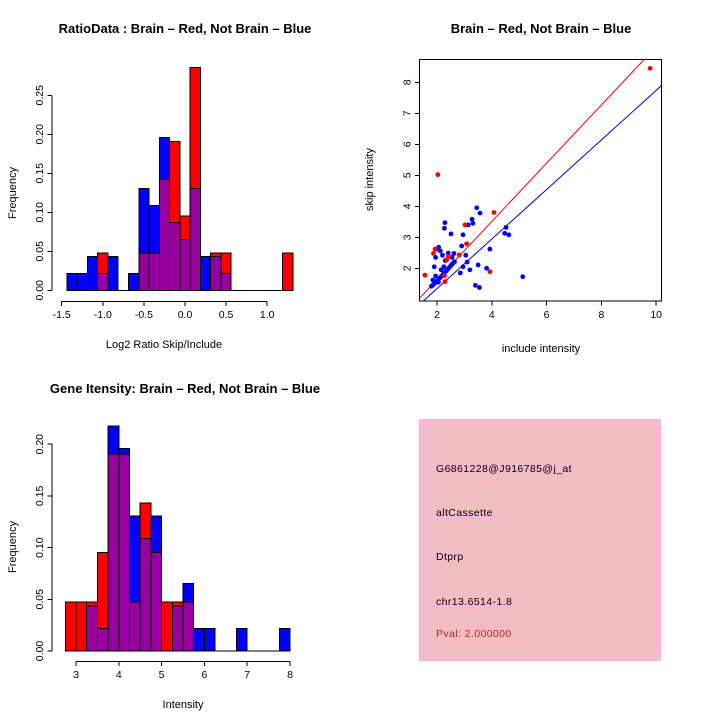 This screenshot has width=720, height=720. Describe the element at coordinates (504, 469) in the screenshot. I see `probe-id-text: G6861228@J916785@j_at` at that location.